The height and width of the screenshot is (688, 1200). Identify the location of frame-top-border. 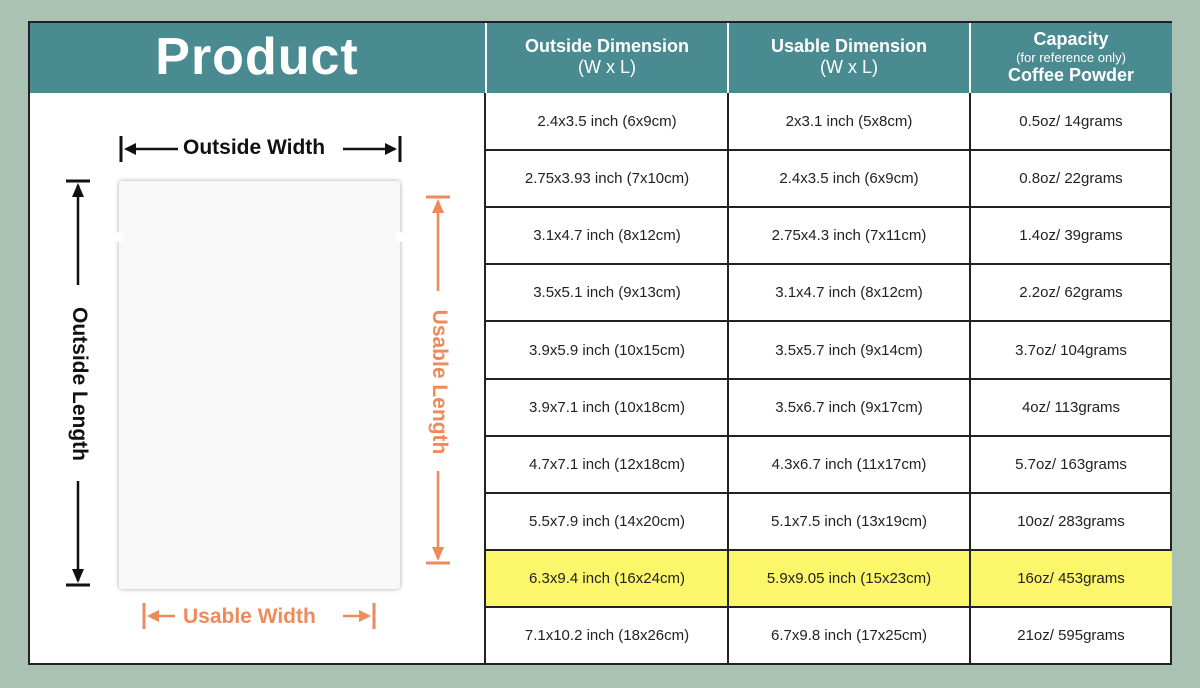
(600, 22).